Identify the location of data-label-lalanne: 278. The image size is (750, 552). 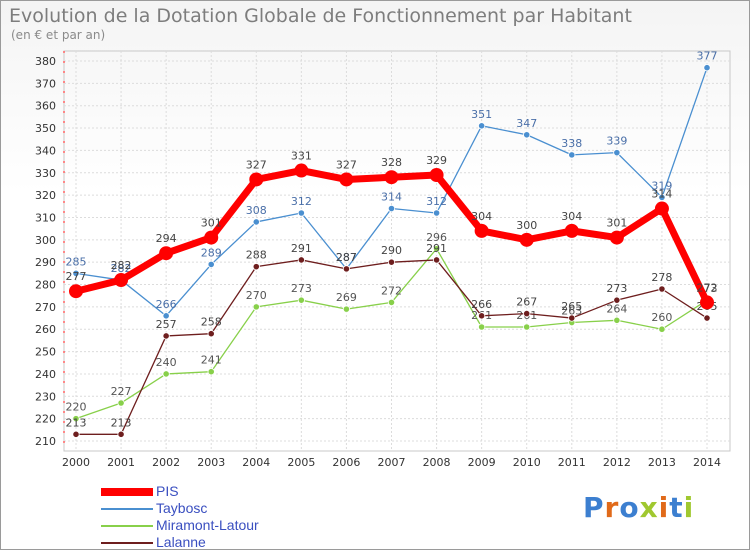
(661, 277).